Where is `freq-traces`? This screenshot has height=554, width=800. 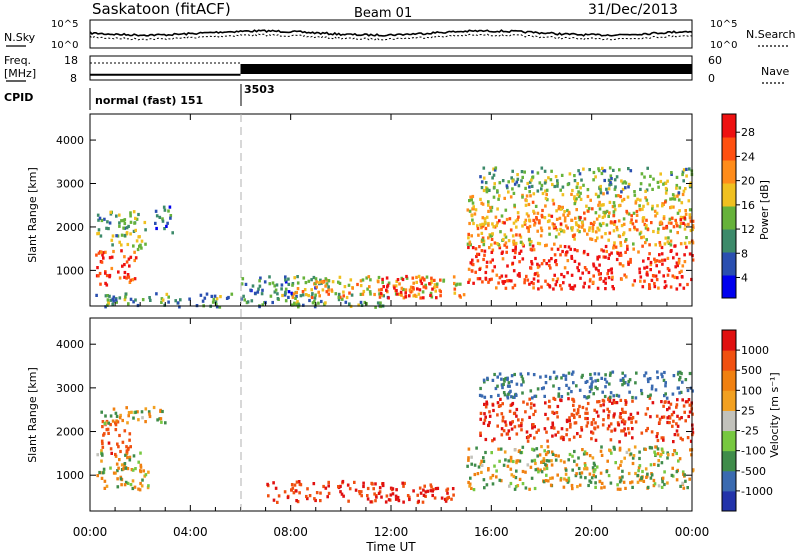
freq-traces is located at coordinates (391, 69).